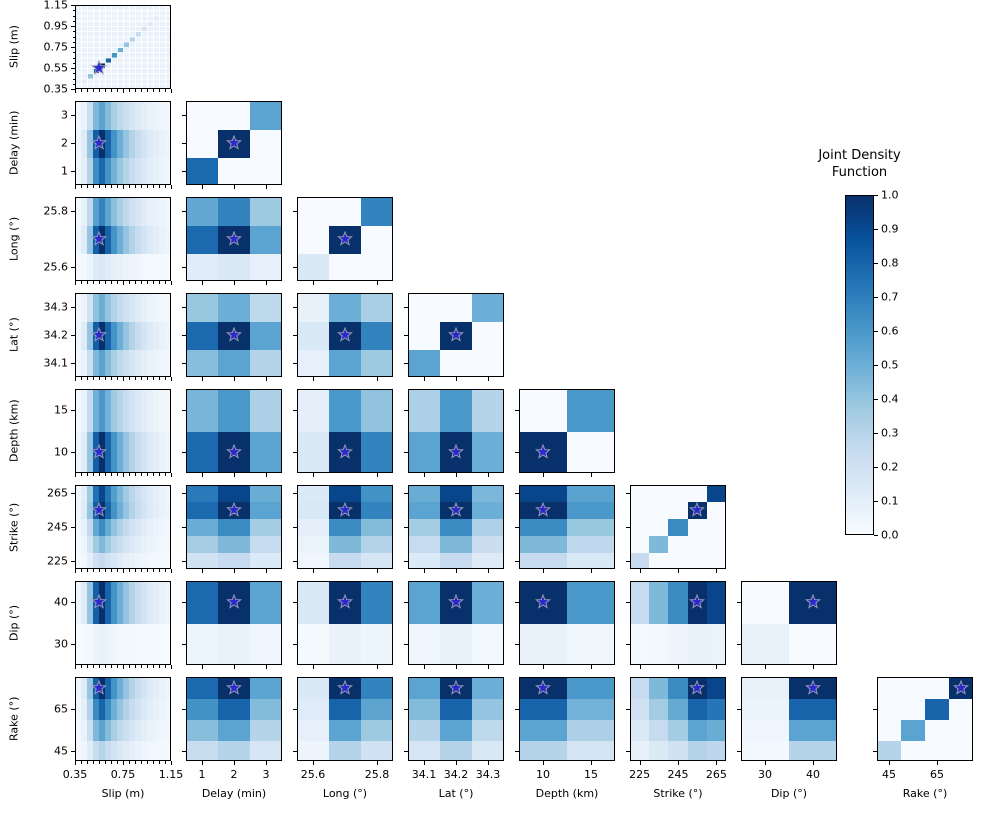  What do you see at coordinates (108, 337) in the screenshot?
I see `panel-lat-vs-slip: 34.1 34.2 34.3` at bounding box center [108, 337].